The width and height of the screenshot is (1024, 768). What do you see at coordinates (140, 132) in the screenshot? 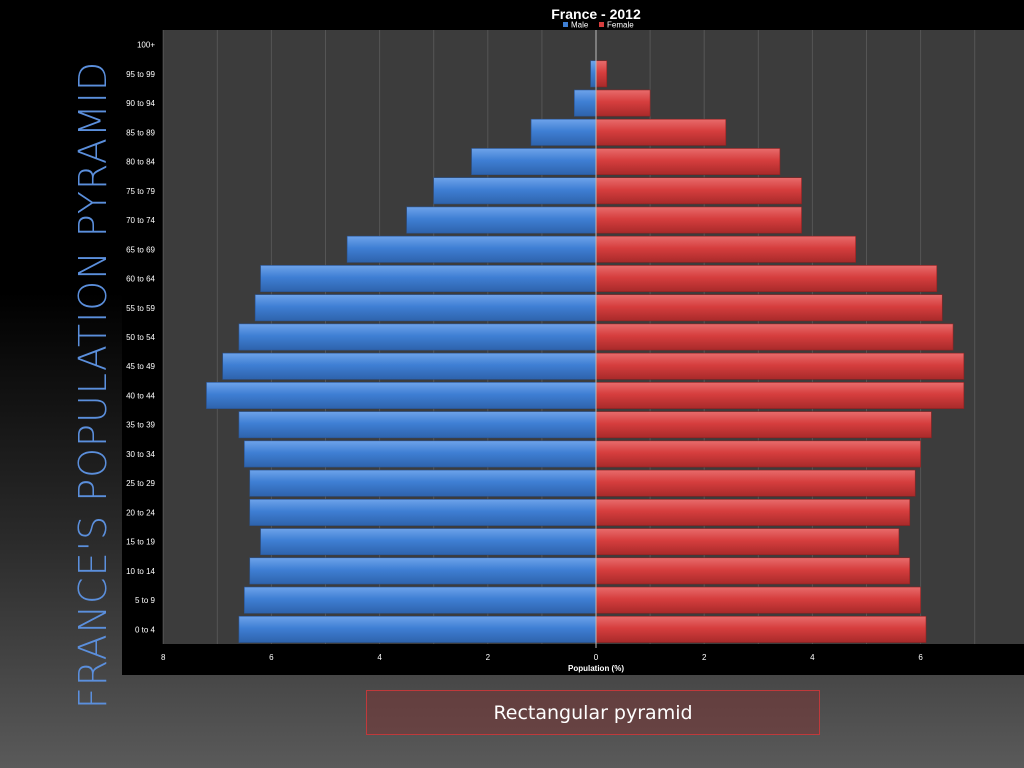
I see `y-tick-label: 85 to 89` at bounding box center [140, 132].